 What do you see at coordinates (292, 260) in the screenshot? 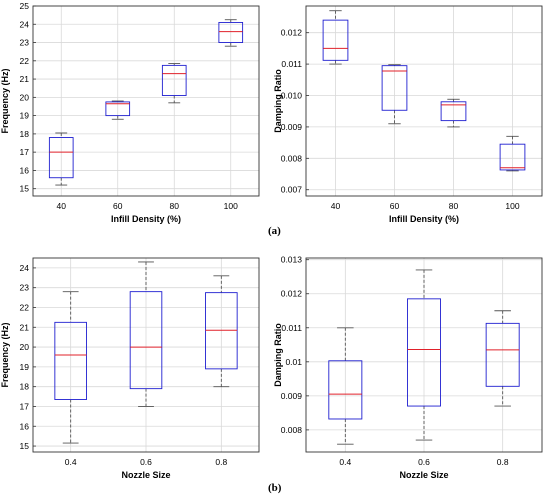
I see `y-tick-label: 0.013` at bounding box center [292, 260].